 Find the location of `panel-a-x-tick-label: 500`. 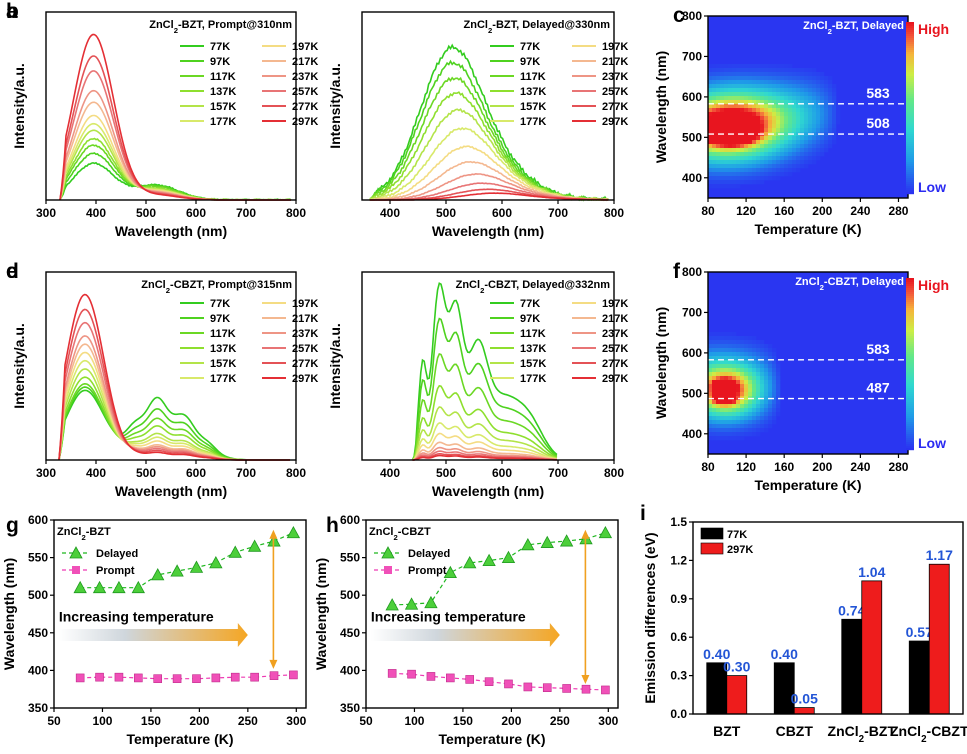

panel-a-x-tick-label: 500 is located at coordinates (146, 213).